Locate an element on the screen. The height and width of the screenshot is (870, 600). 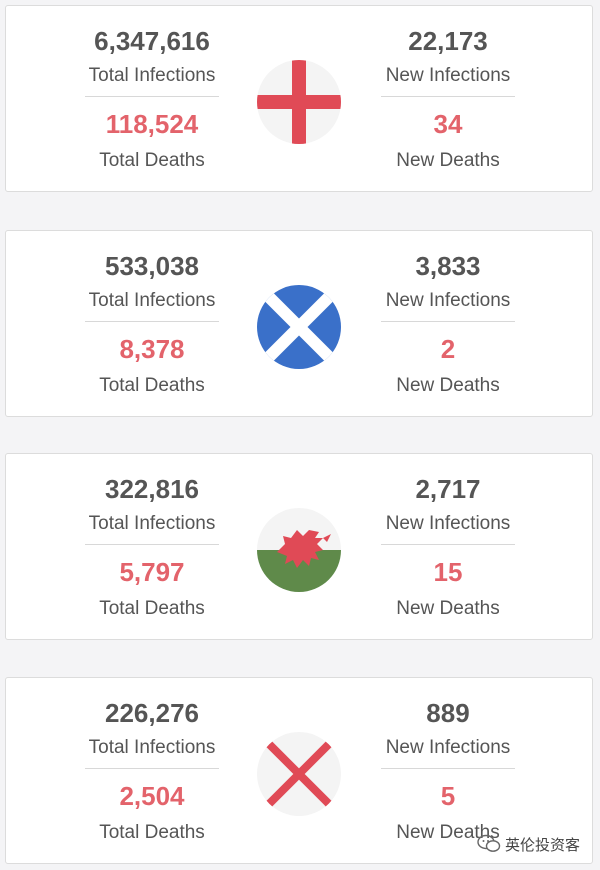
new-deaths-value: 5 is located at coordinates (448, 796).